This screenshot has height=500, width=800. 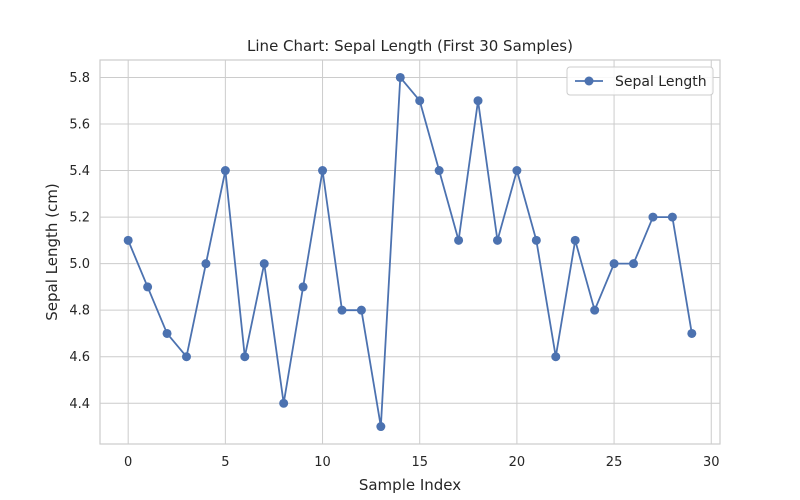 I want to click on x-tick-label: 15, so click(x=419, y=462).